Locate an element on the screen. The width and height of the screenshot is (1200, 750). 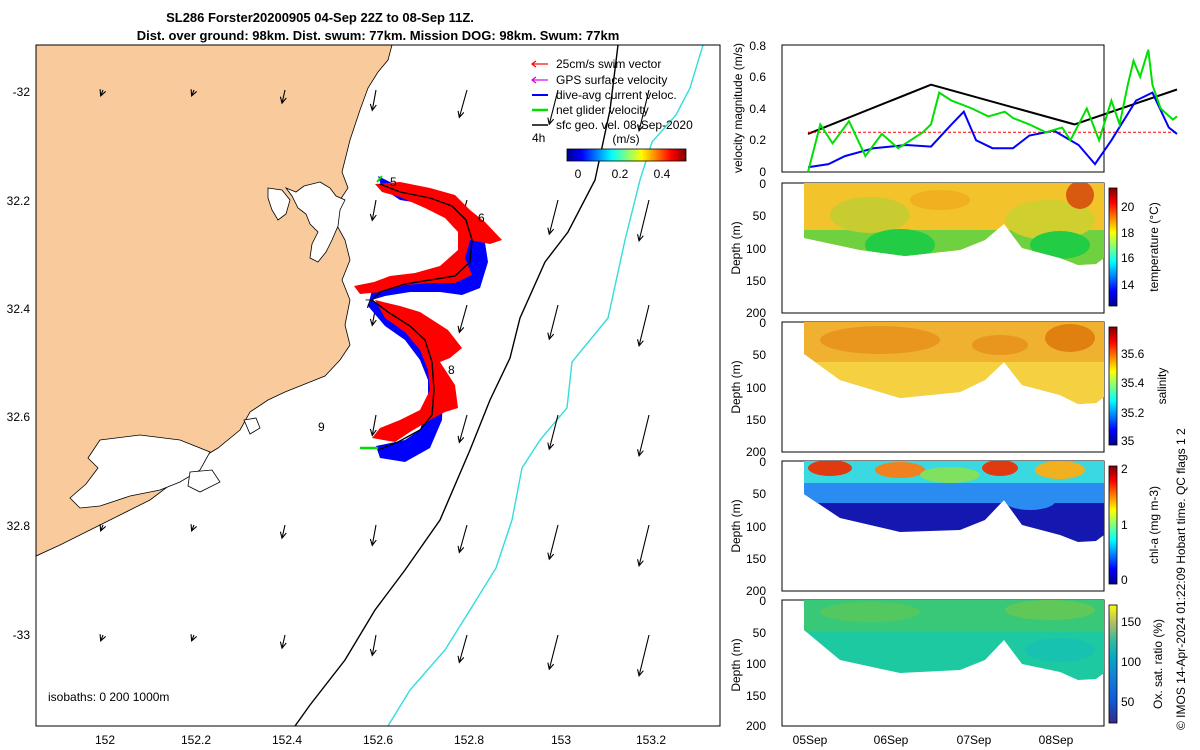
net-glider-velocity is located at coordinates (379, 179).